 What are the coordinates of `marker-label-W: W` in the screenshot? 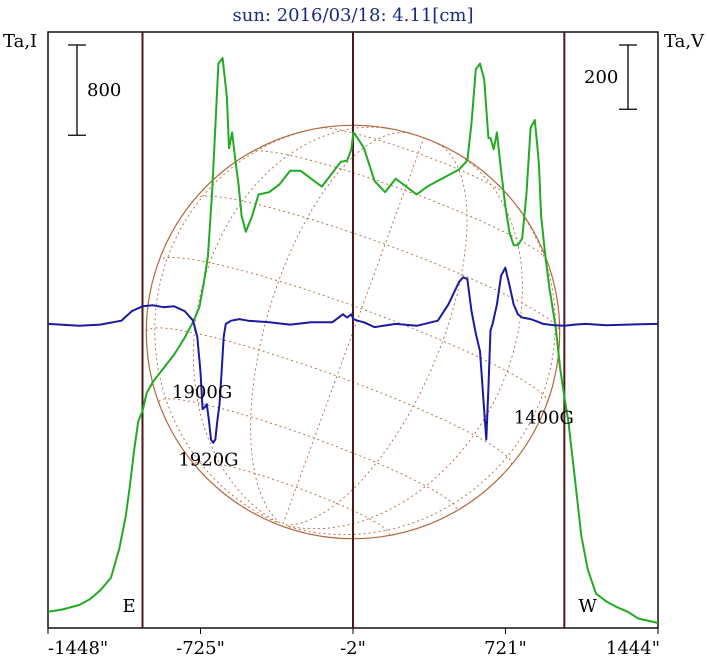 It's located at (587, 606).